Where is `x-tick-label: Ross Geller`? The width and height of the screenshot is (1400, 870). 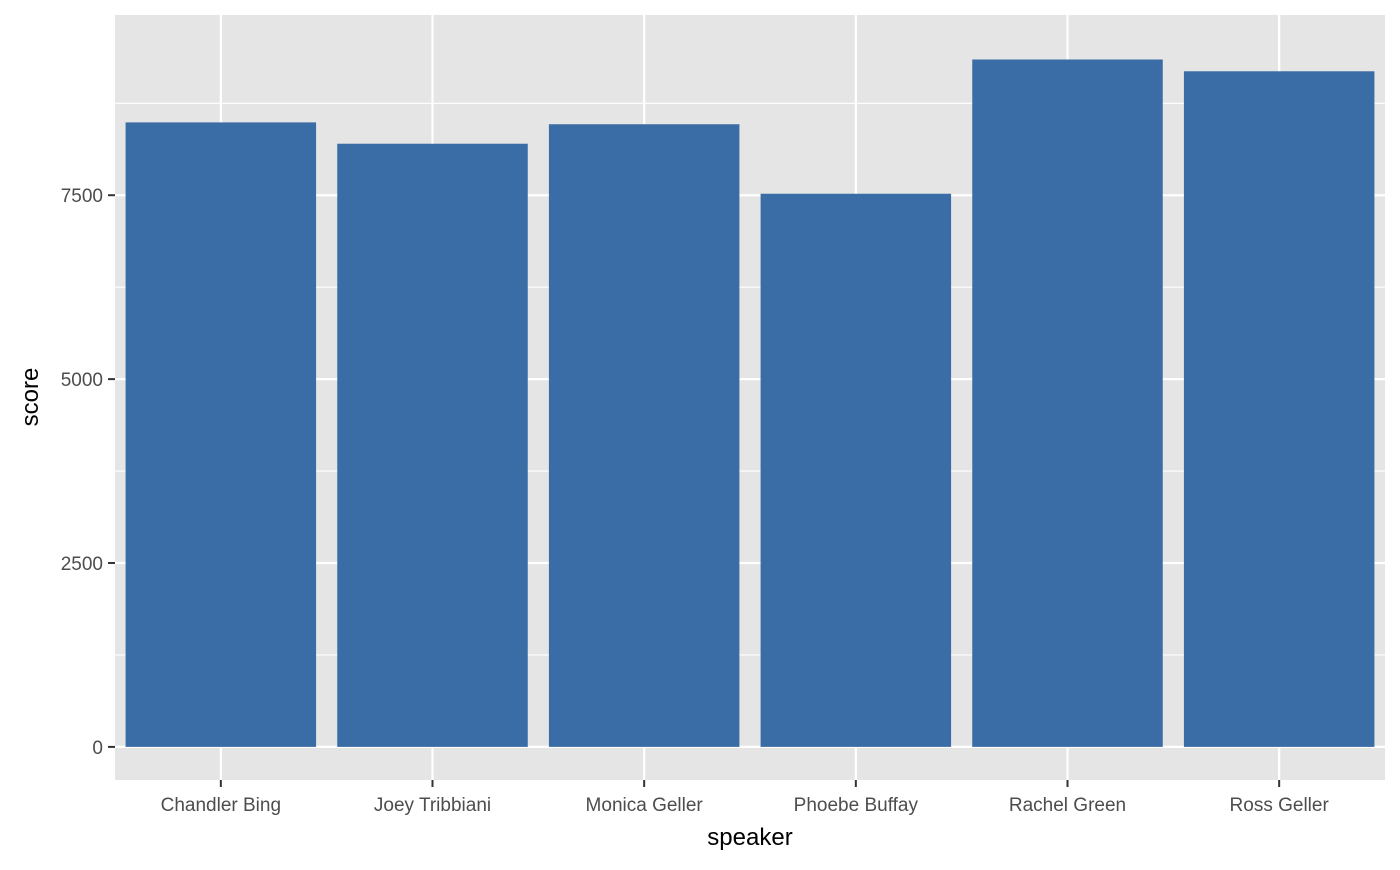
x-tick-label: Ross Geller is located at coordinates (1280, 805).